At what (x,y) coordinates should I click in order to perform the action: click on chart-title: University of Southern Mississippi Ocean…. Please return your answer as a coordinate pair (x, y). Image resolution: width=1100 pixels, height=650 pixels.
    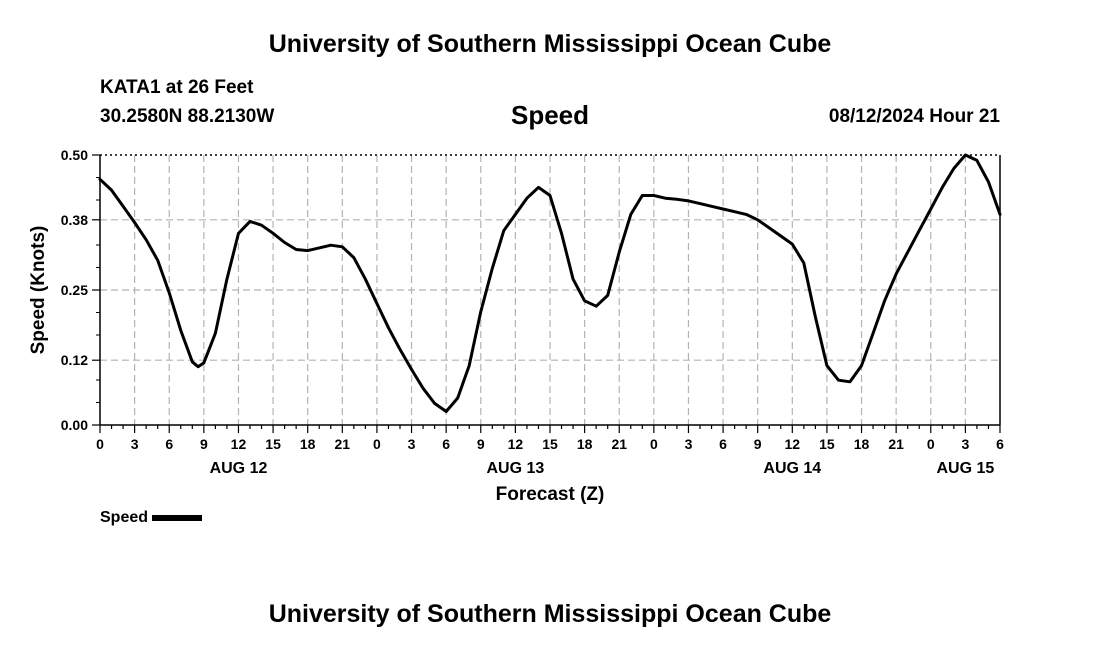
    Looking at the image, I should click on (550, 44).